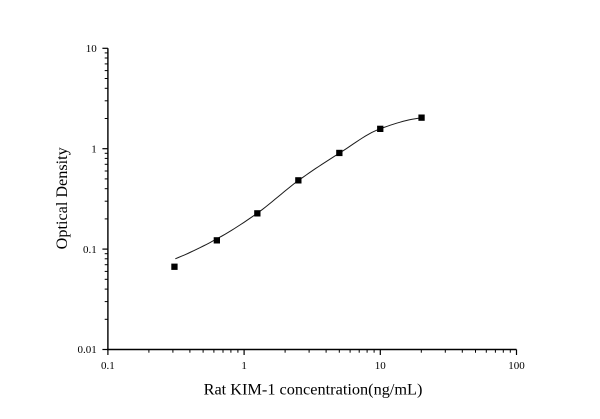 The height and width of the screenshot is (419, 600). Describe the element at coordinates (62, 197) in the screenshot. I see `svg-text: Optical Density` at that location.